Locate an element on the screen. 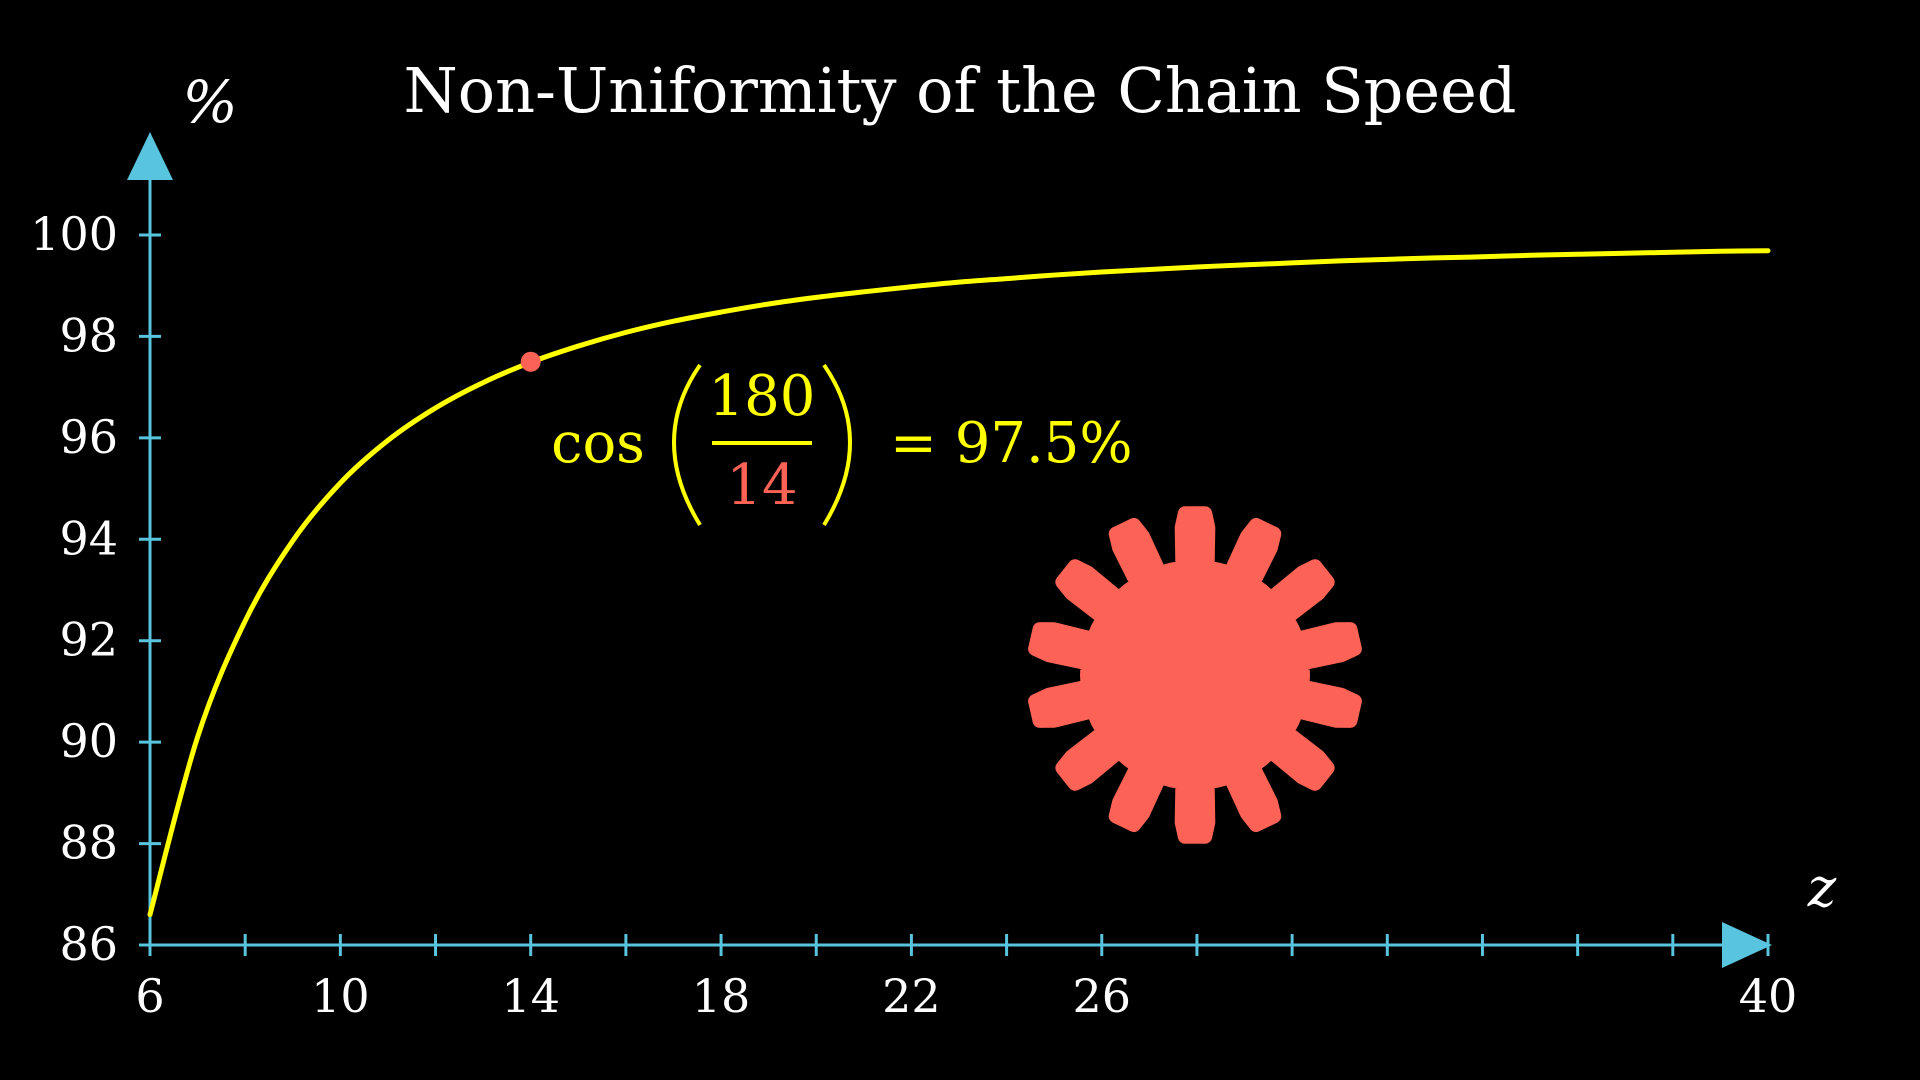 The image size is (1920, 1080). y-axis-arrow is located at coordinates (150, 156).